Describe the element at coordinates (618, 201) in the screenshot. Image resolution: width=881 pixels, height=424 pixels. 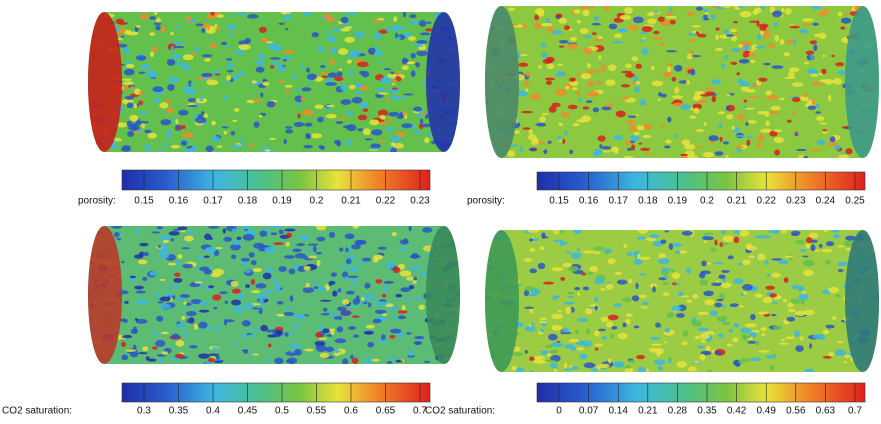
I see `colorbar-tick-label: 0.17` at that location.